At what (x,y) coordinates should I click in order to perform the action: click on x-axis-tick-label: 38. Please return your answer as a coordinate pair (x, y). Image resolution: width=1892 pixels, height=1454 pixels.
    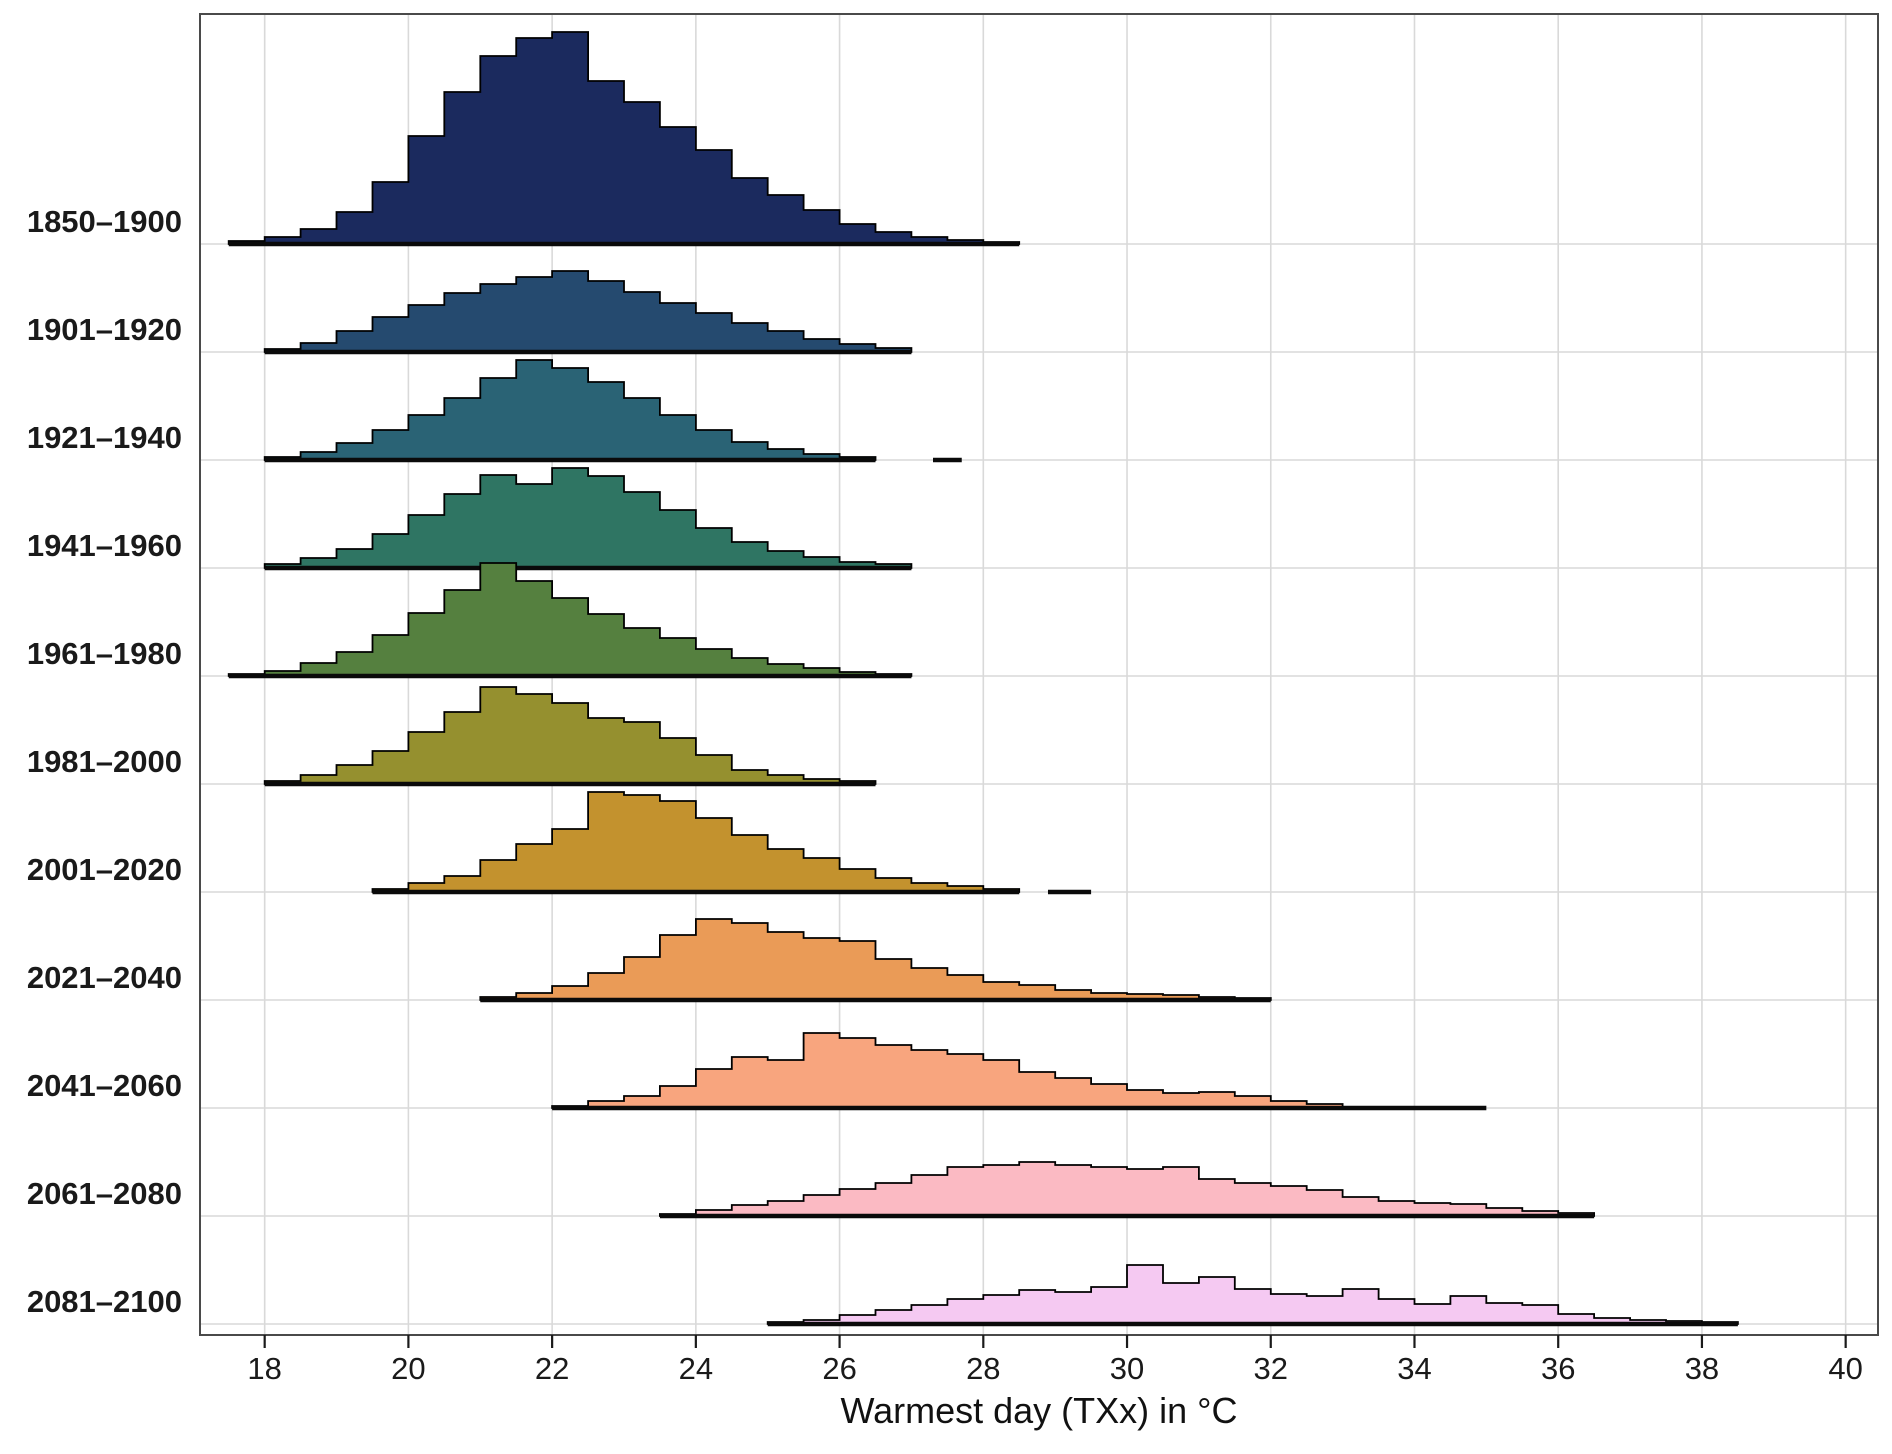
    Looking at the image, I should click on (1702, 1368).